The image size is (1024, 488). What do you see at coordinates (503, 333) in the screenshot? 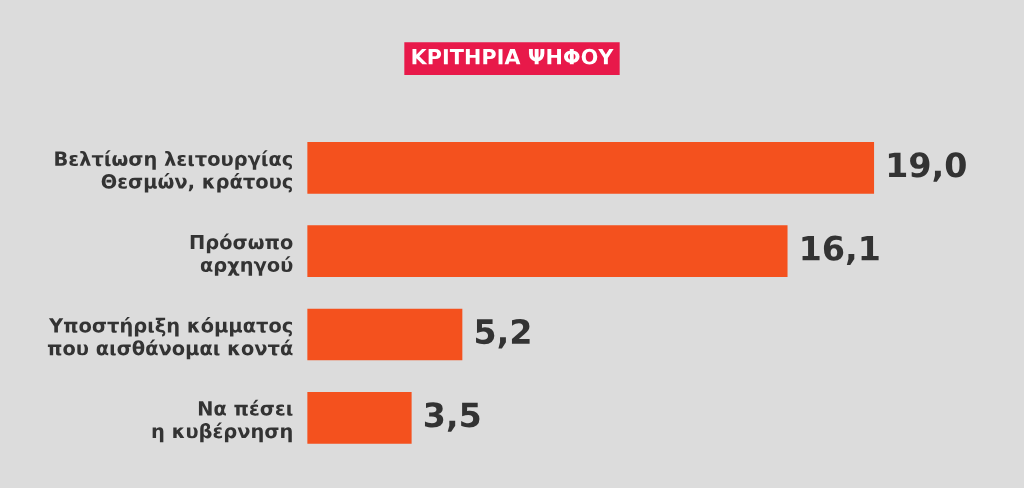
I see `data-label: 5,2` at bounding box center [503, 333].